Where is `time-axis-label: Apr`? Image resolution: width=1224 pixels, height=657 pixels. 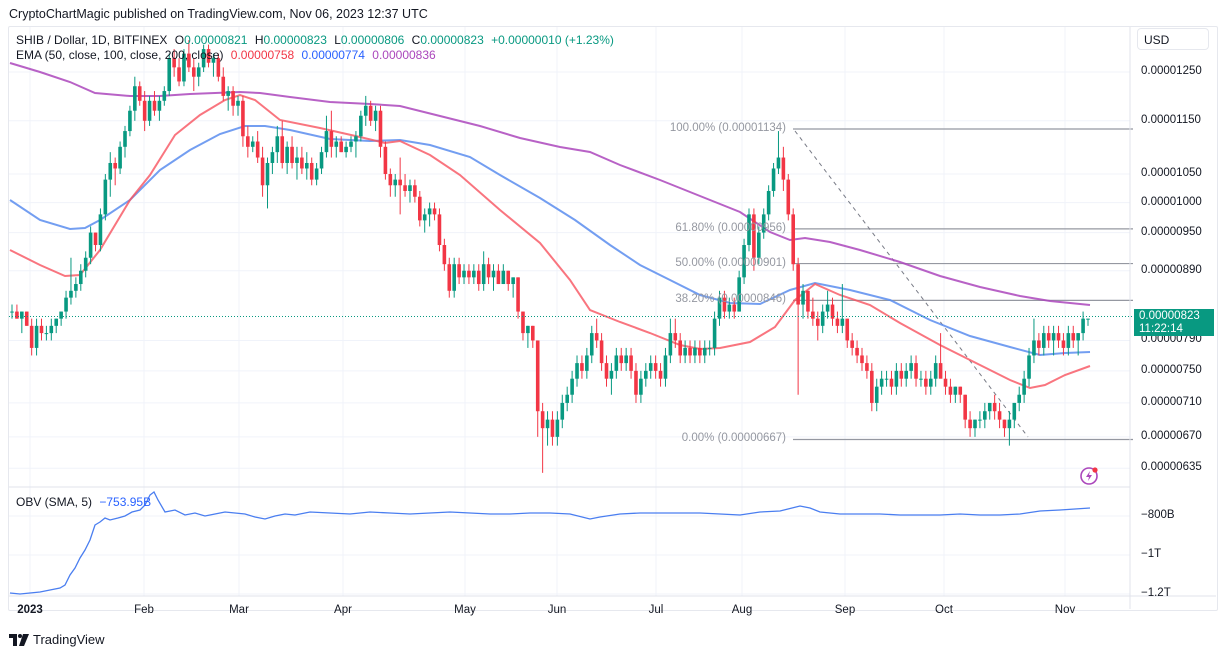 time-axis-label: Apr is located at coordinates (343, 610).